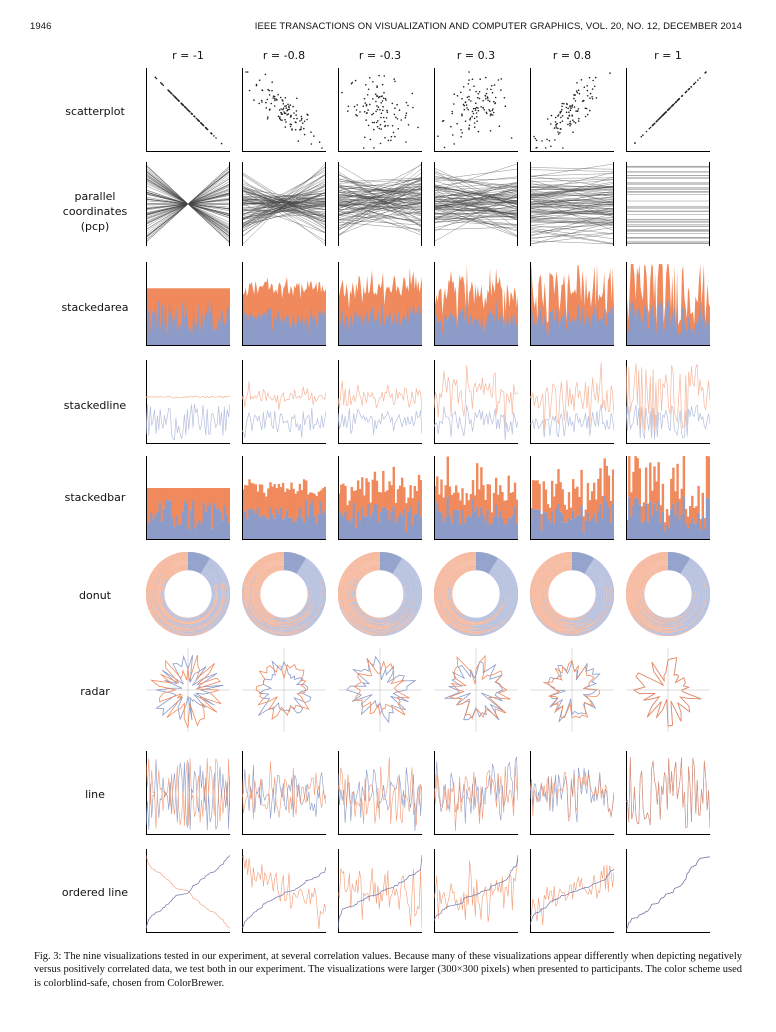 This screenshot has height=1032, width=776. I want to click on row-label: scatterplot, so click(95, 111).